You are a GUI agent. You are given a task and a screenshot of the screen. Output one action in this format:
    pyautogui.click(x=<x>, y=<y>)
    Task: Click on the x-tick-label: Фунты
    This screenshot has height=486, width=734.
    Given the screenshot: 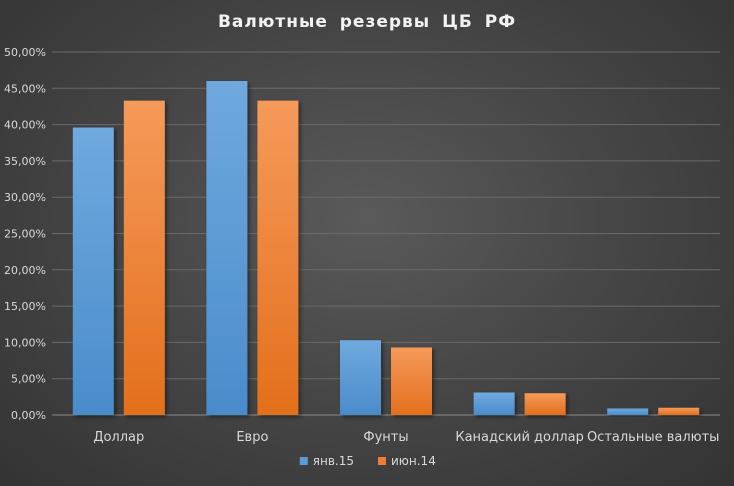 What is the action you would take?
    pyautogui.click(x=385, y=437)
    